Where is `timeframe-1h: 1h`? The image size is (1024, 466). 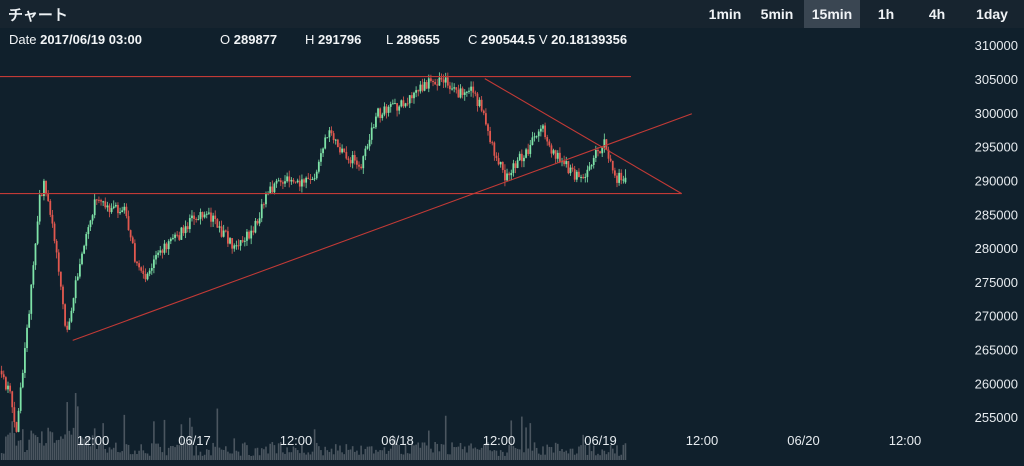 timeframe-1h: 1h is located at coordinates (886, 14).